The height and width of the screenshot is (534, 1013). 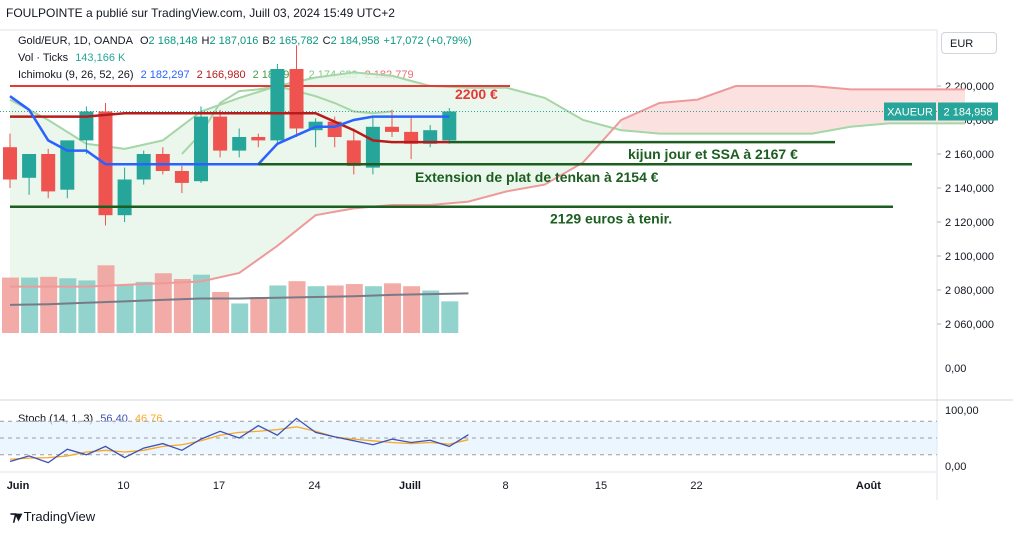 I want to click on time-tick-label: 17, so click(x=219, y=486).